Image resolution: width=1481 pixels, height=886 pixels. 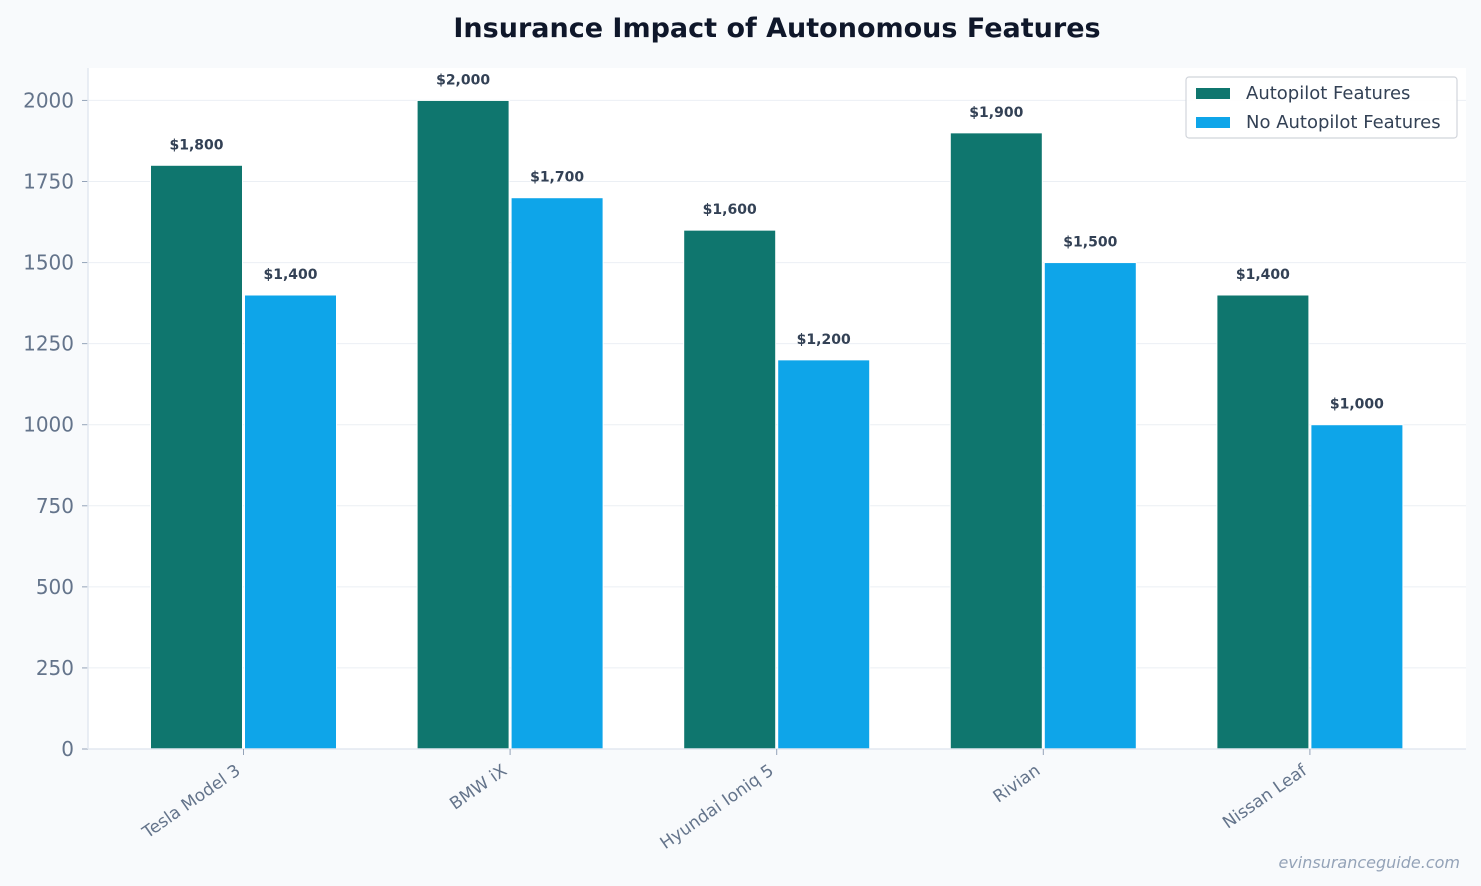 I want to click on y-tick-label: 2000, so click(x=48, y=100).